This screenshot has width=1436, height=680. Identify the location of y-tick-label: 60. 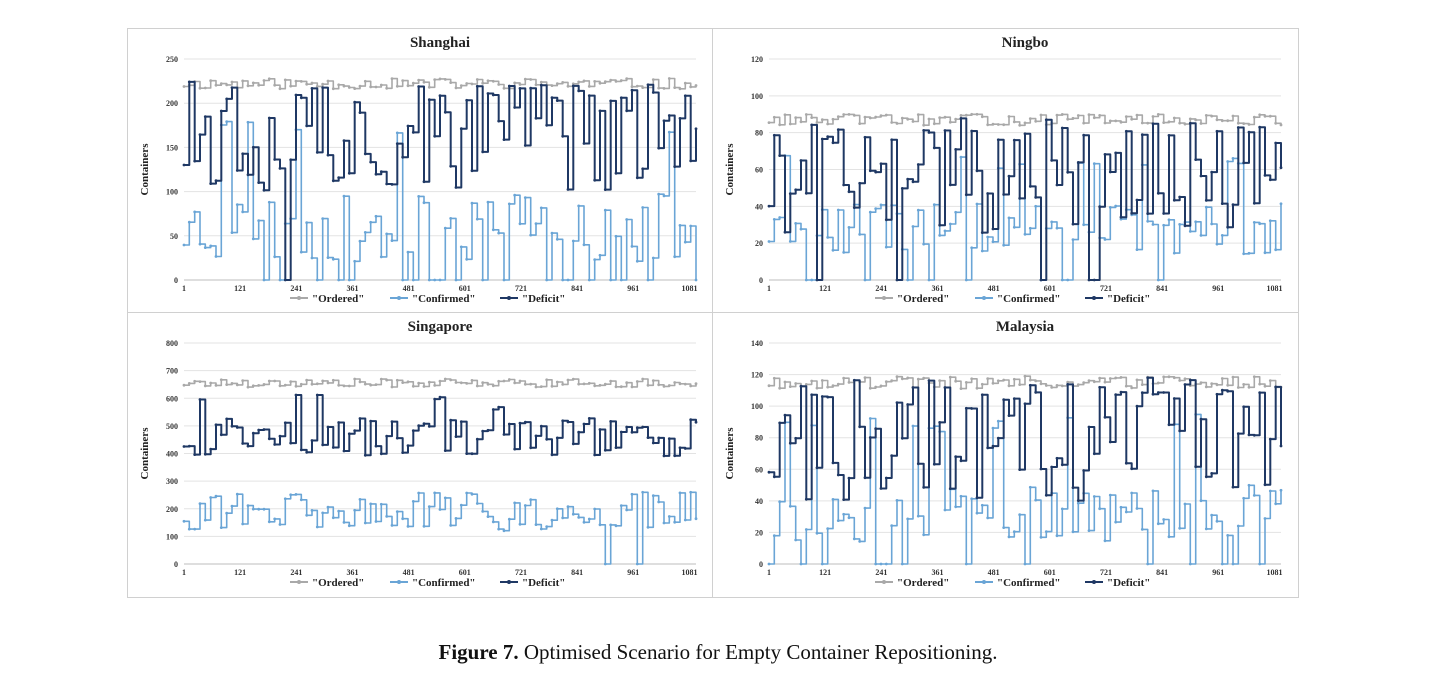
(759, 170).